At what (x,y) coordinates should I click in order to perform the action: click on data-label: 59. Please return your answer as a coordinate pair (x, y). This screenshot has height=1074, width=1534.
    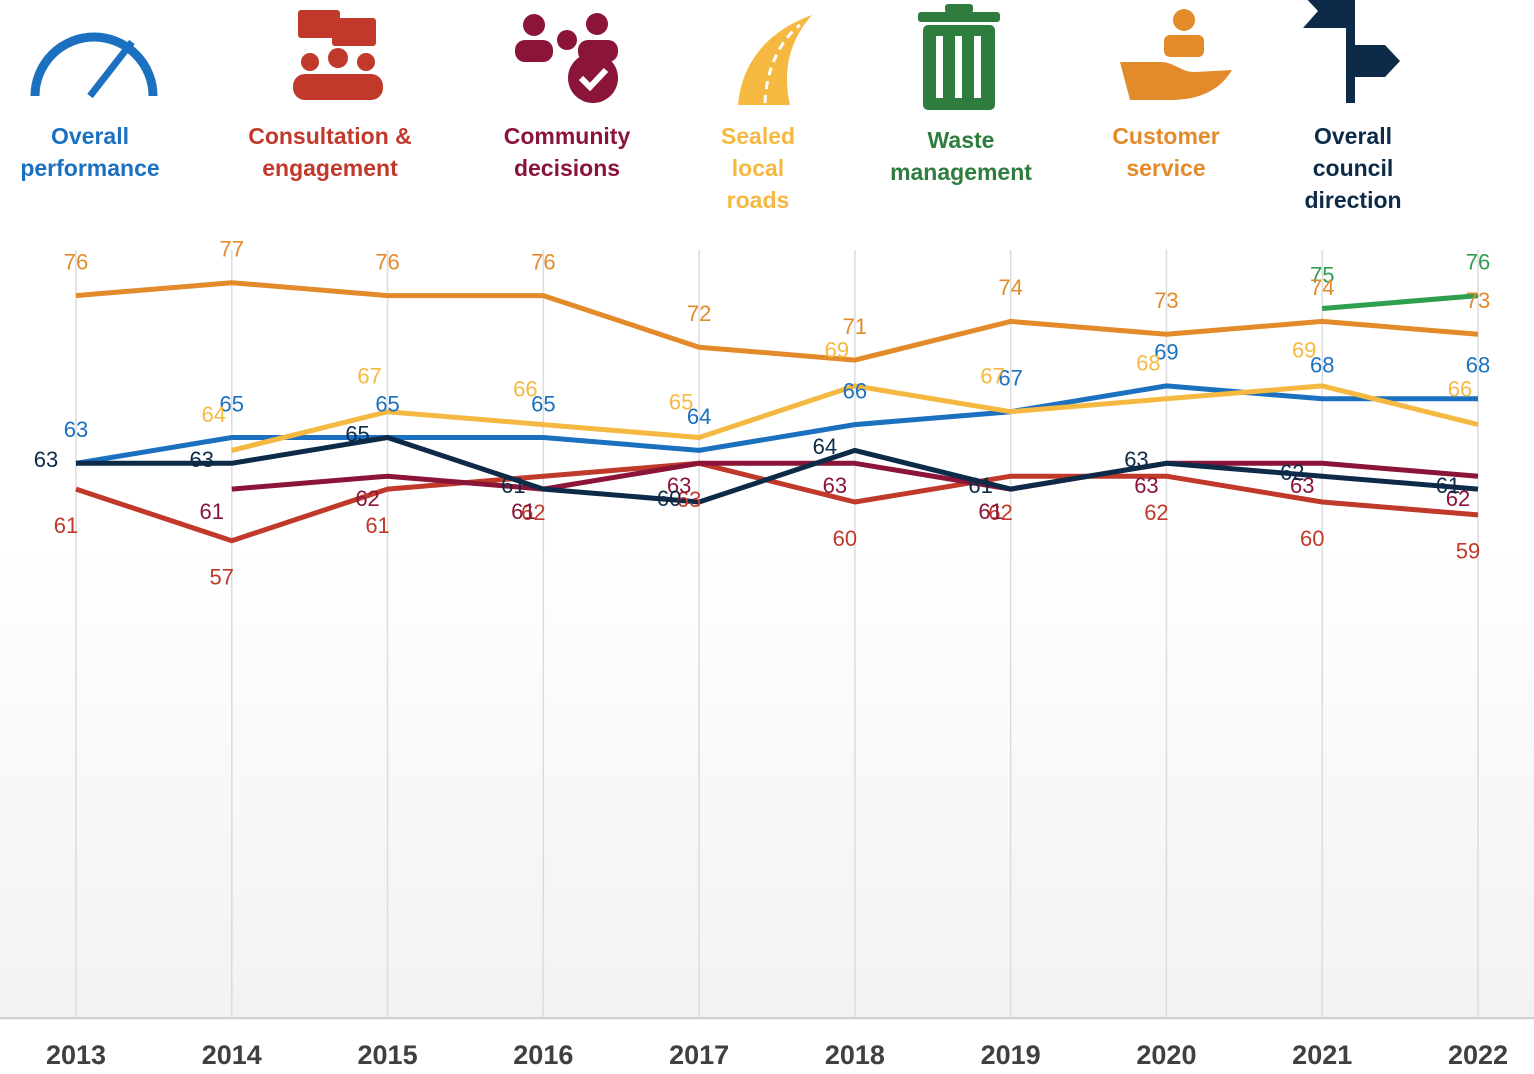
    Looking at the image, I should click on (1468, 551).